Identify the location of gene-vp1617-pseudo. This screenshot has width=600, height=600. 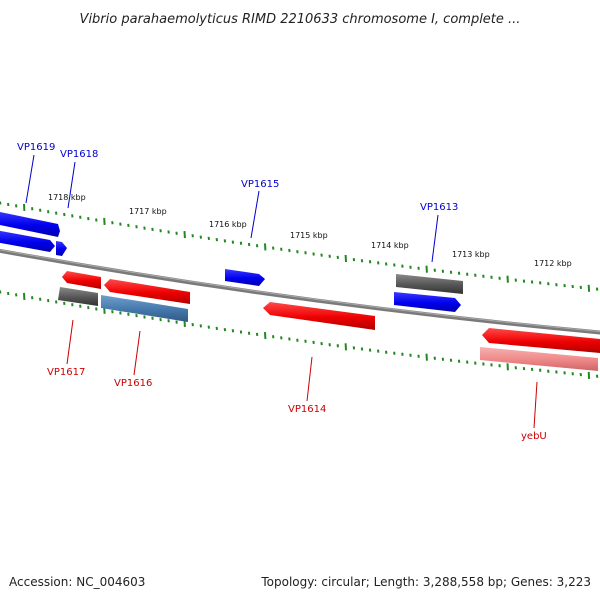
(78, 296).